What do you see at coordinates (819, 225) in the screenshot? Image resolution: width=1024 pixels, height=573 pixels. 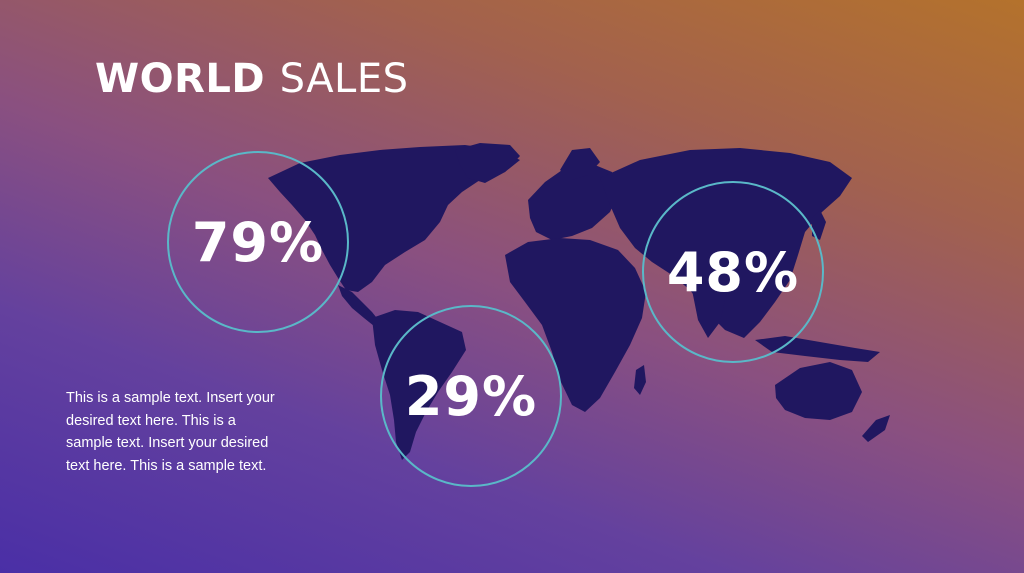 I see `japan-shape` at bounding box center [819, 225].